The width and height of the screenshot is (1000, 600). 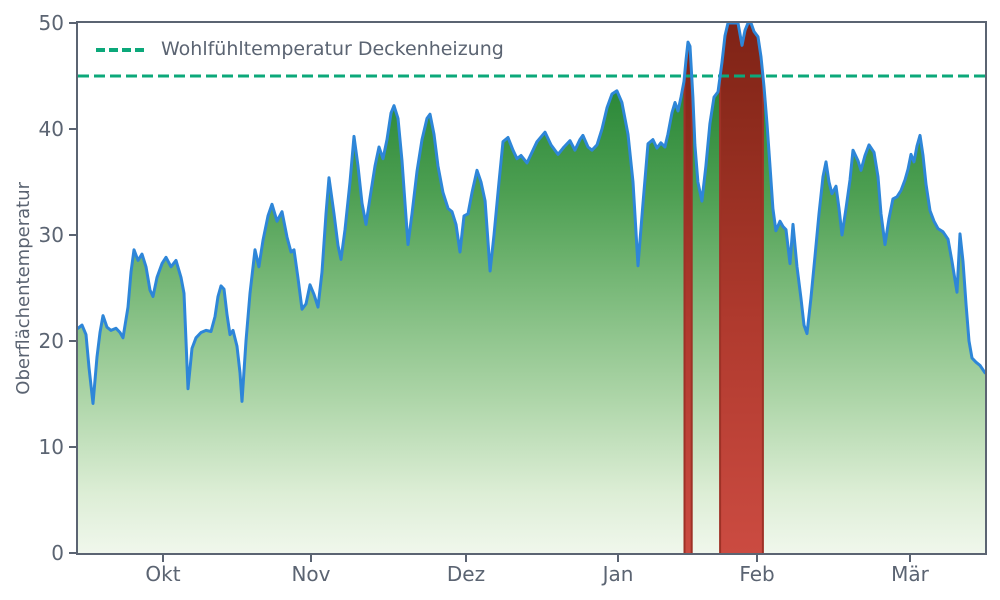 I want to click on x-tick-label-mär: Mär, so click(x=910, y=574).